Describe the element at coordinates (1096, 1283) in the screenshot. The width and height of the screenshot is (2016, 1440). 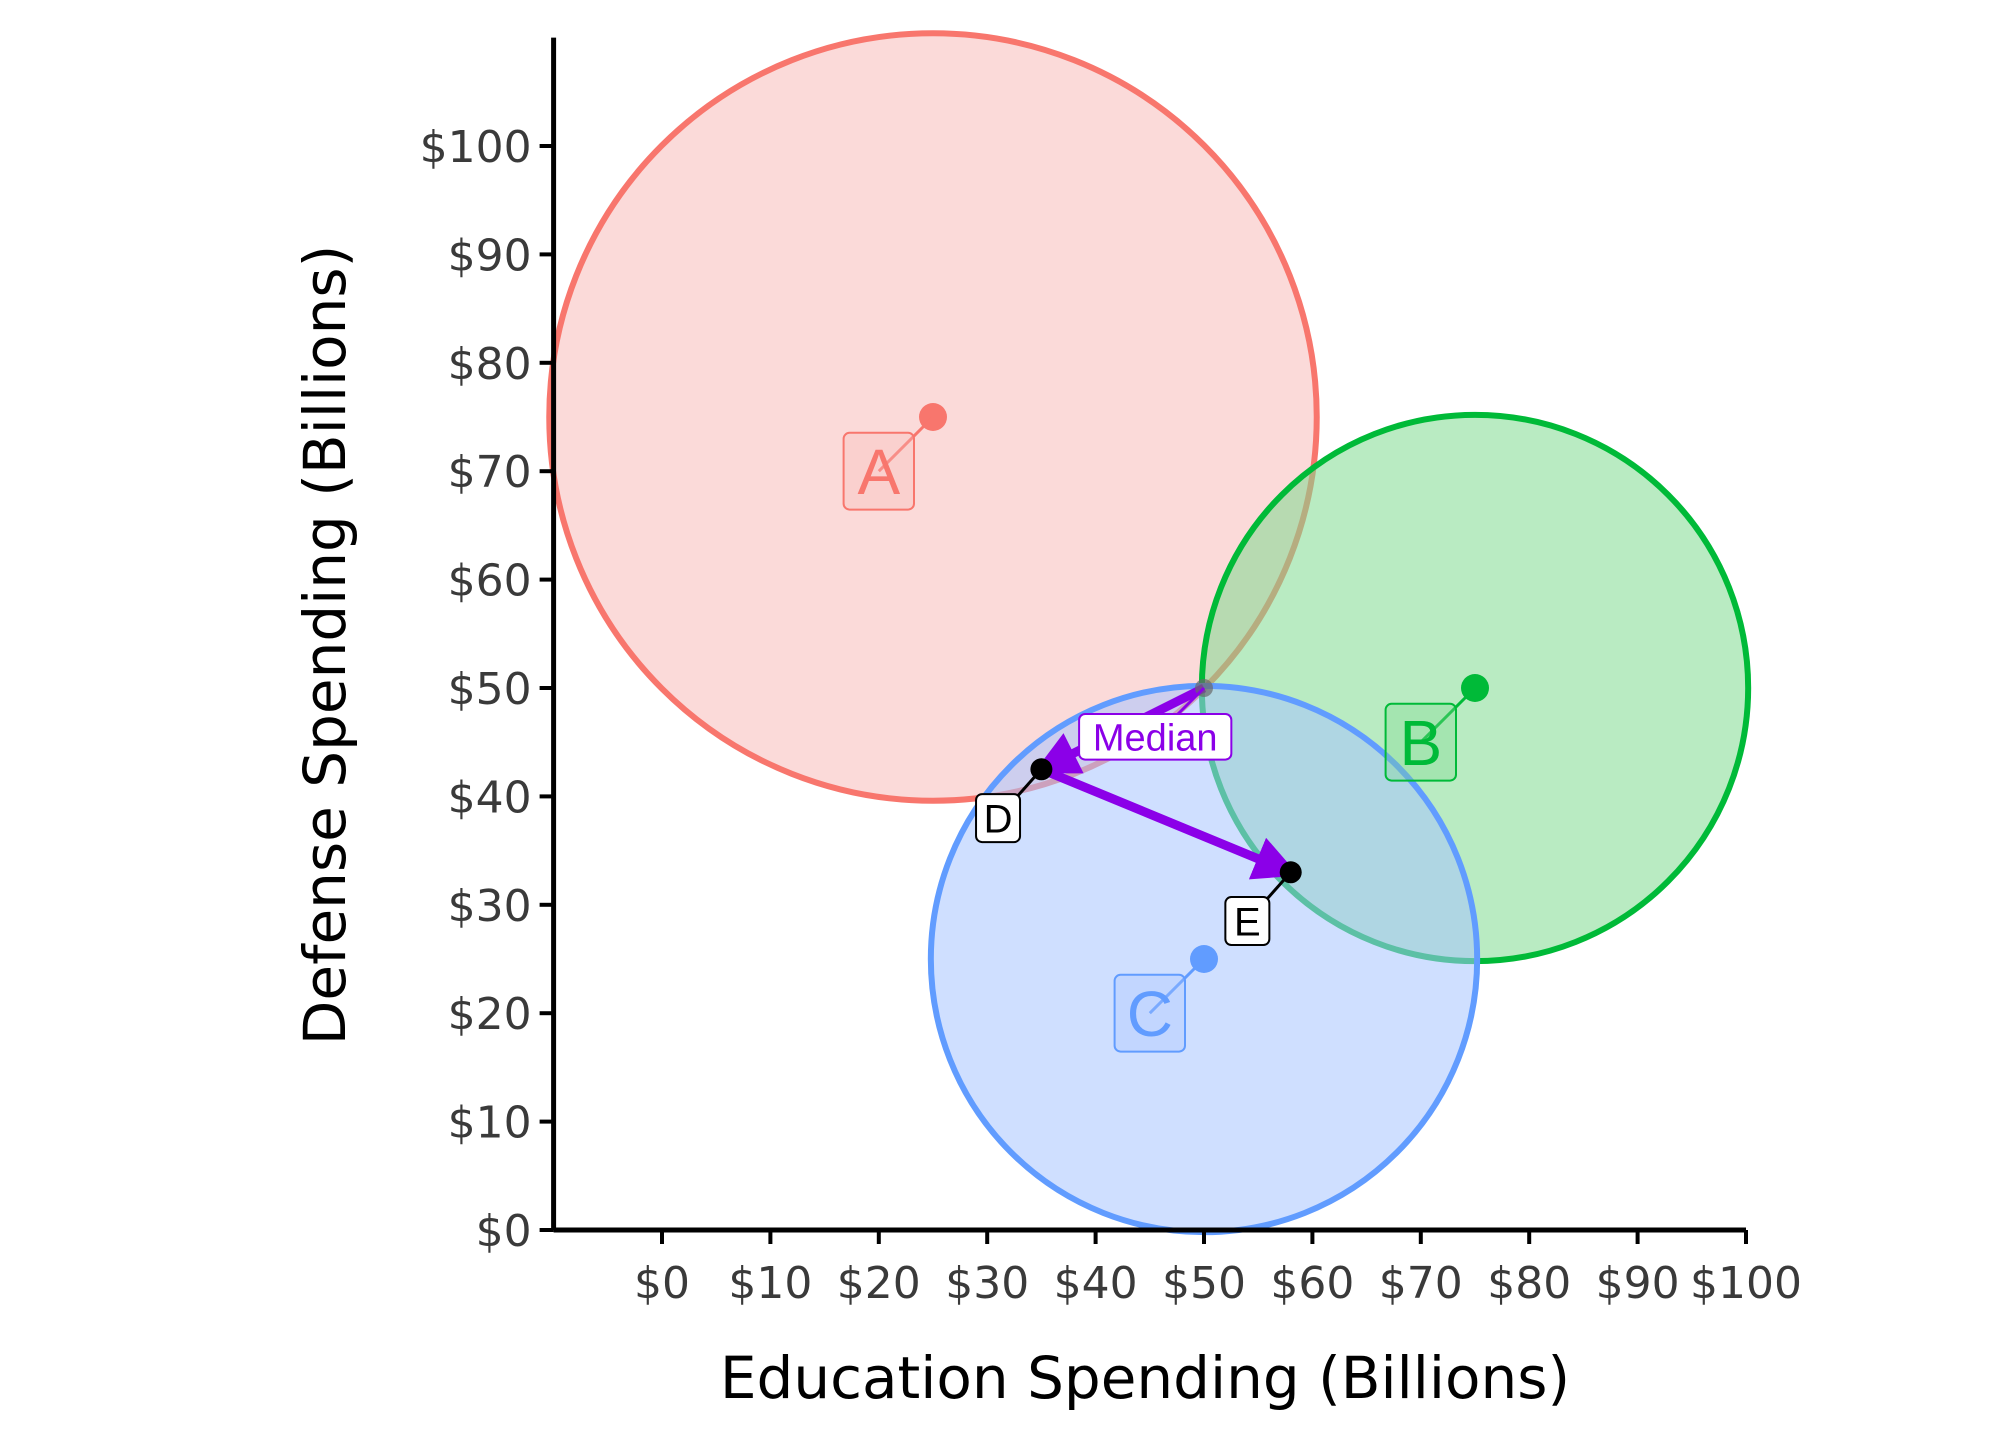
I see `x-tick-label-40: $40` at that location.